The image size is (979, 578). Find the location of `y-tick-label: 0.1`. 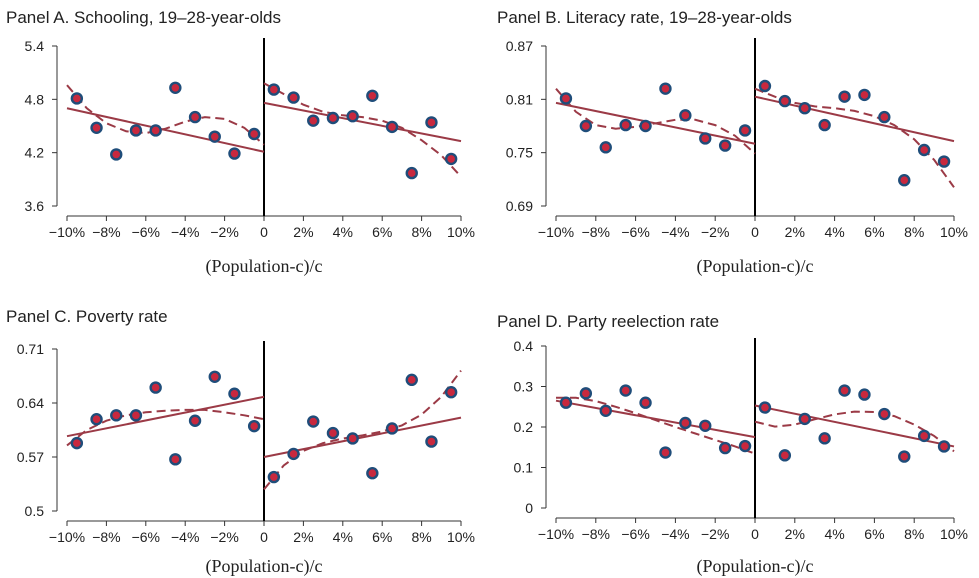

y-tick-label: 0.1 is located at coordinates (524, 468).